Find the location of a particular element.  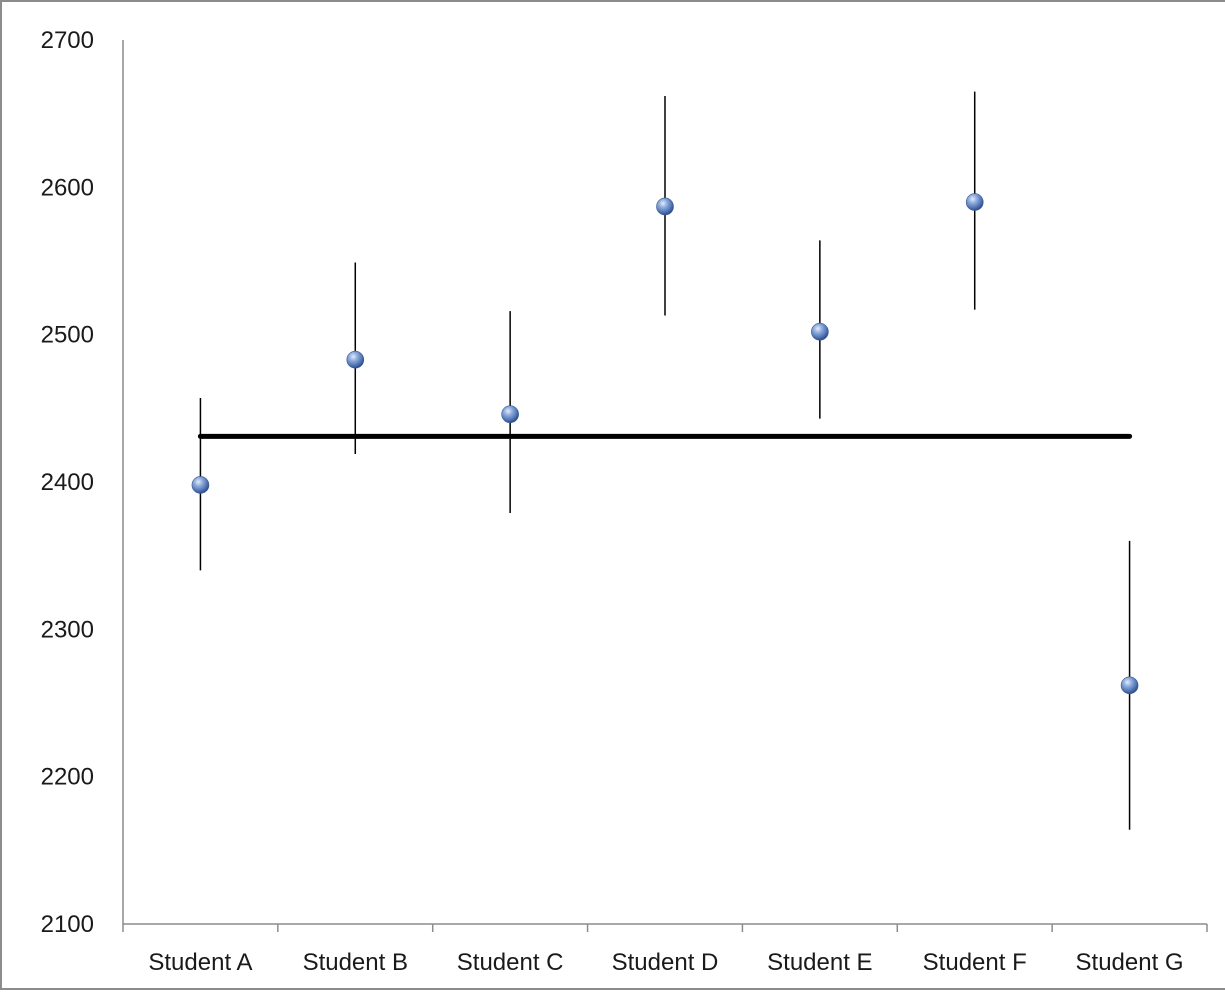

x-tick-label: Student G is located at coordinates (1130, 962).